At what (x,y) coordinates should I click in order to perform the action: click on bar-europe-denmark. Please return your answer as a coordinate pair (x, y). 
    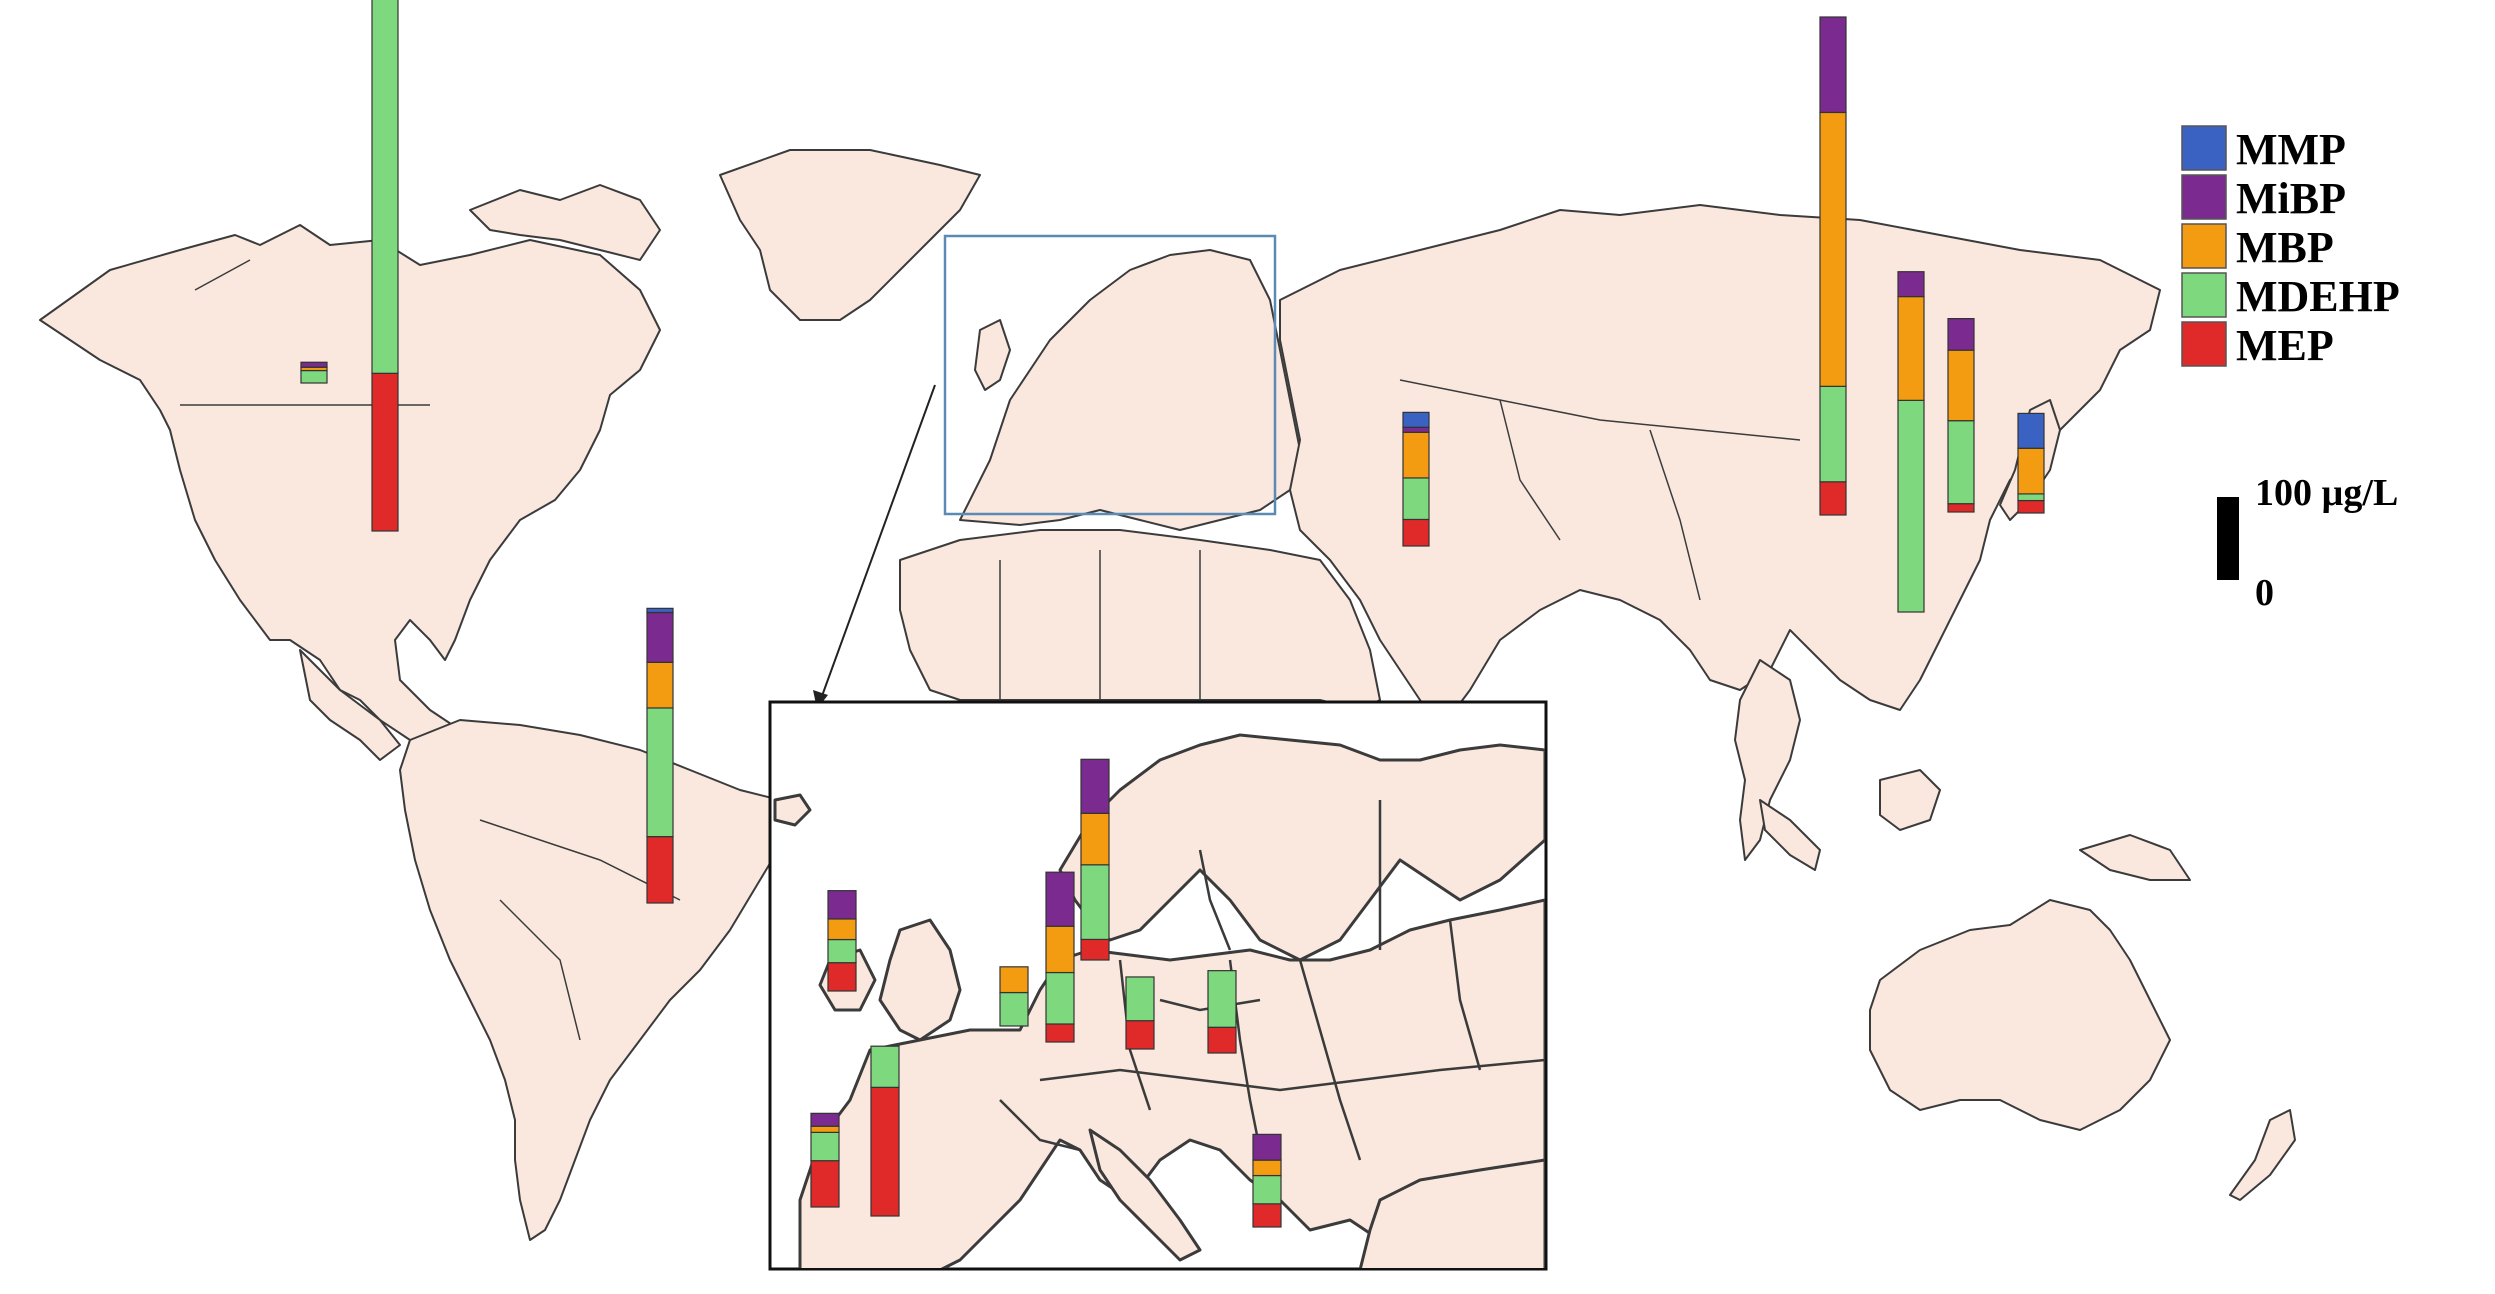
    Looking at the image, I should click on (1060, 957).